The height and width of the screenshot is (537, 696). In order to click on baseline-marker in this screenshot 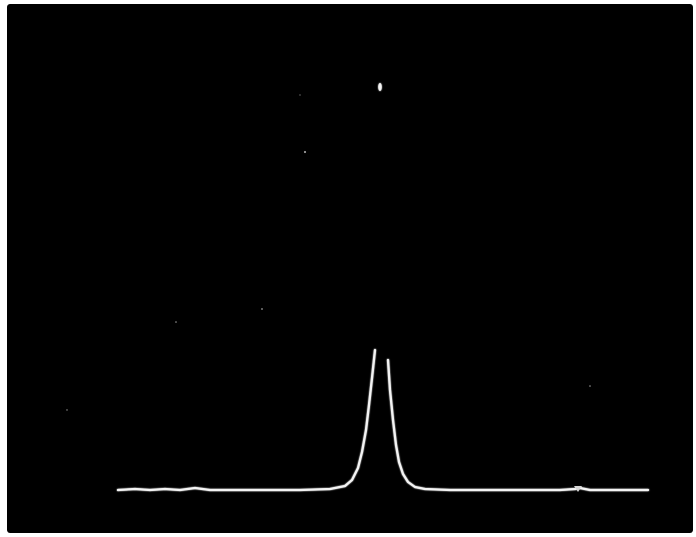, I will do `click(578, 489)`.